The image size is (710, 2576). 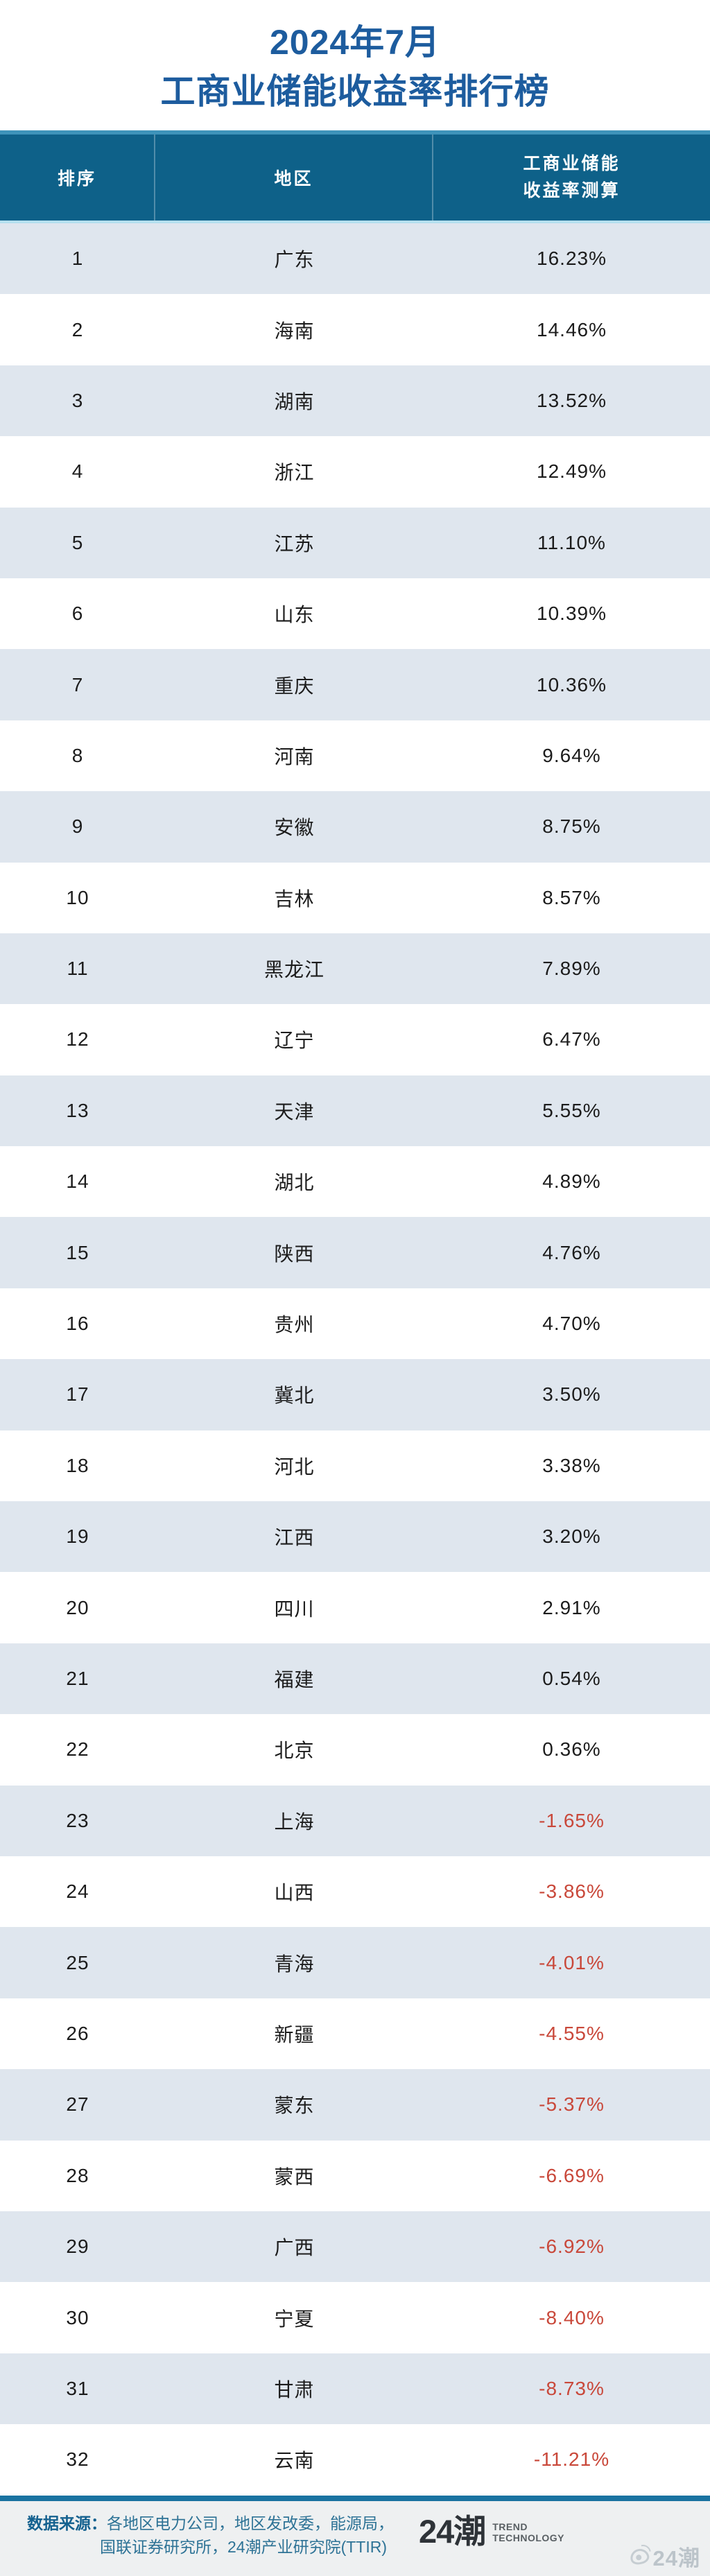 What do you see at coordinates (294, 178) in the screenshot?
I see `column-header-region: 地区` at bounding box center [294, 178].